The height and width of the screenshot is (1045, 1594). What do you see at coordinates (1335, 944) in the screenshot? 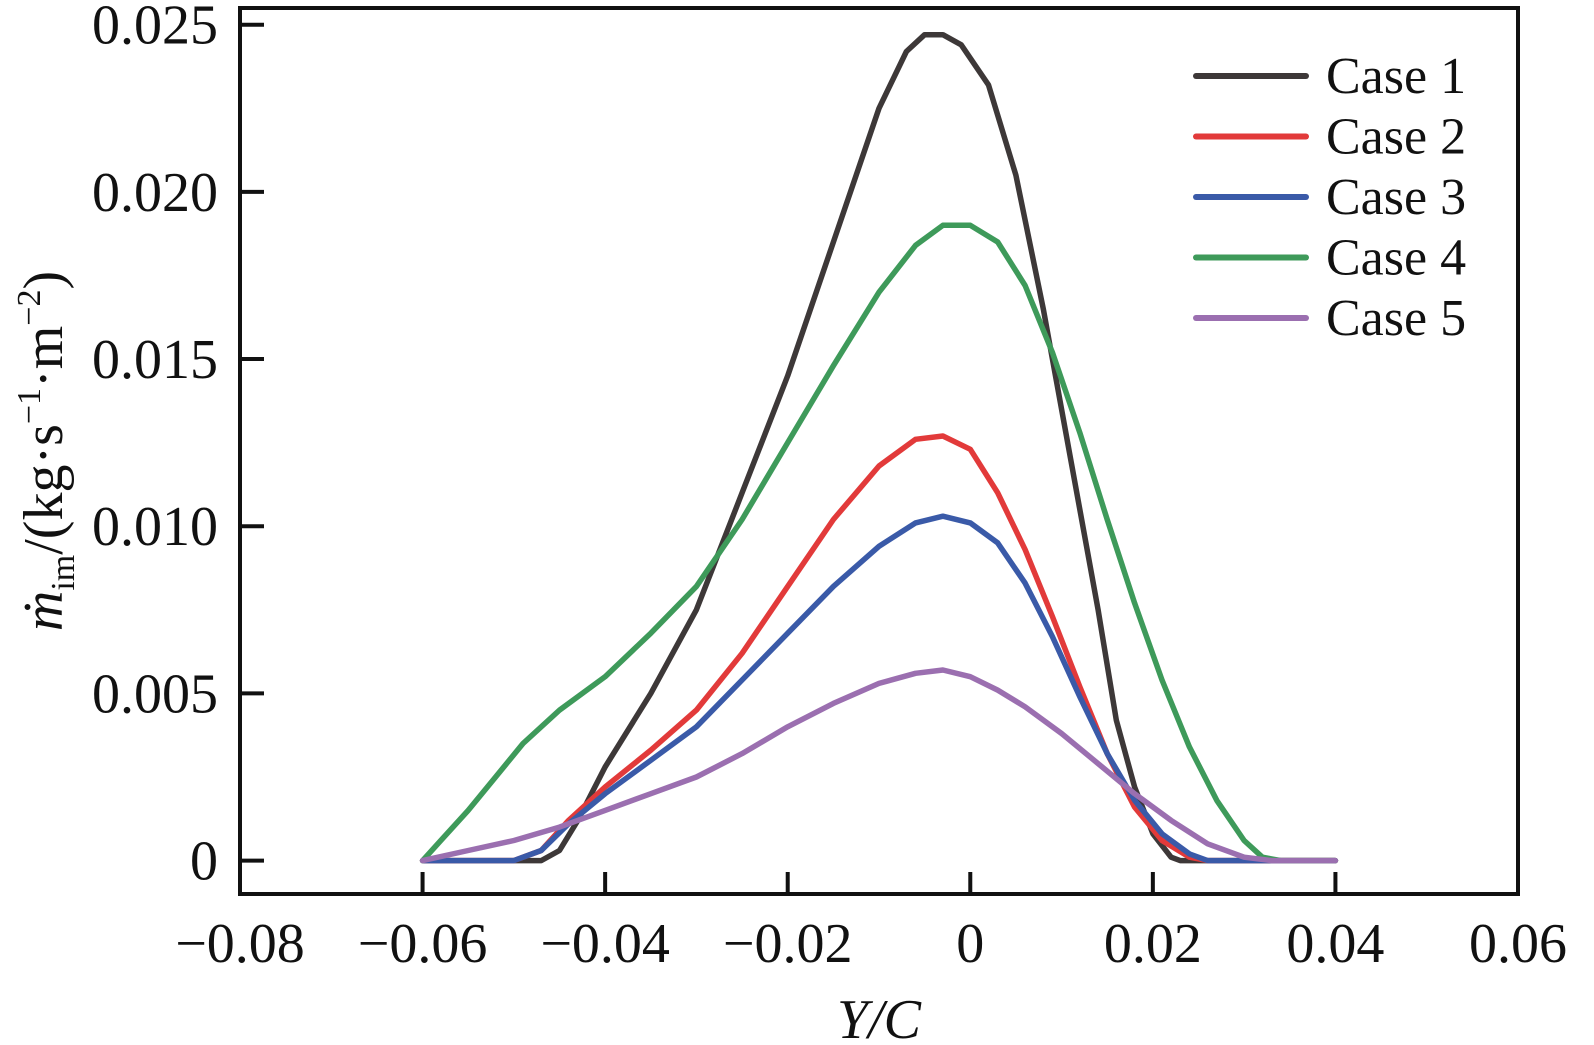
I see `x-tick-label: 0.04` at bounding box center [1335, 944].